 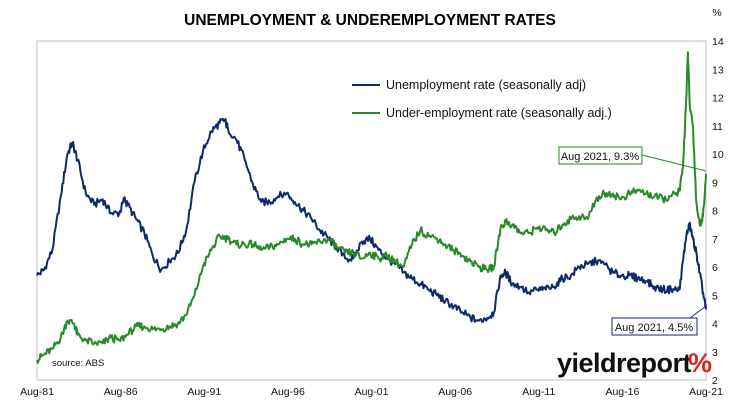 I want to click on callout-underemployment: Aug 2021, 9.3%, so click(x=632, y=159).